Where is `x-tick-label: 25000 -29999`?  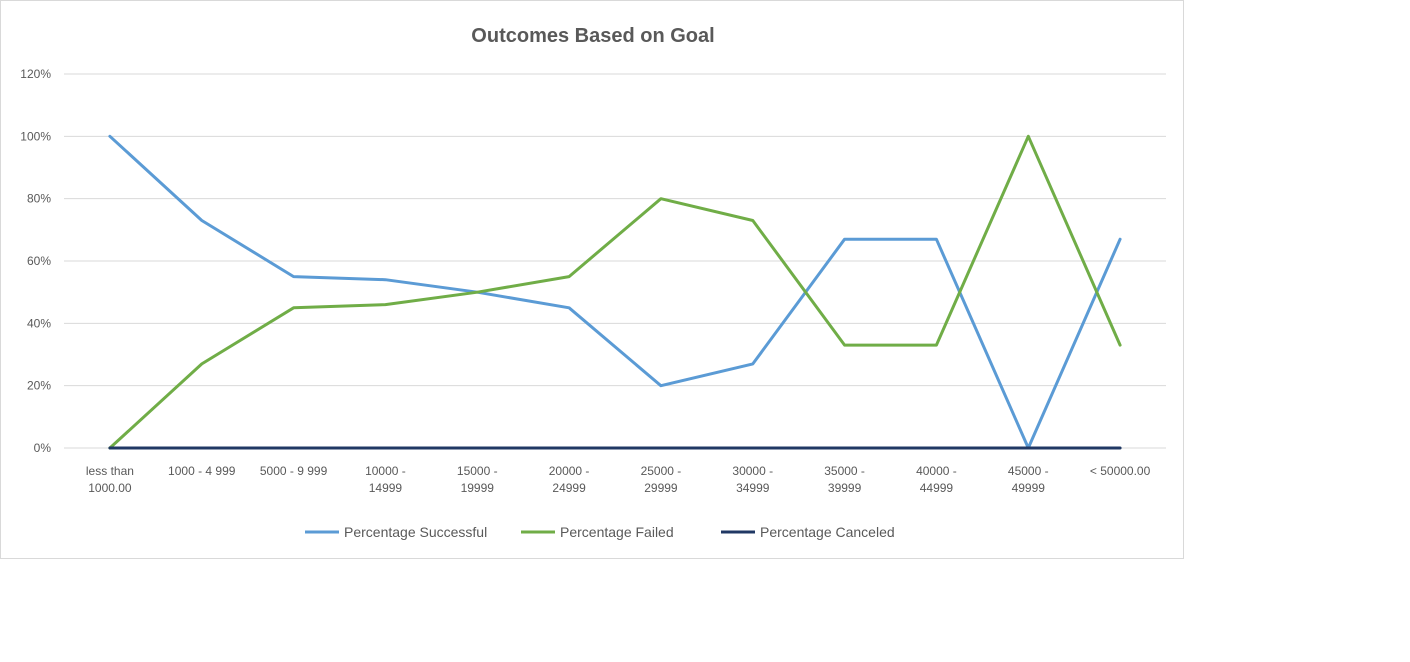
x-tick-label: 25000 -29999 is located at coordinates (661, 479).